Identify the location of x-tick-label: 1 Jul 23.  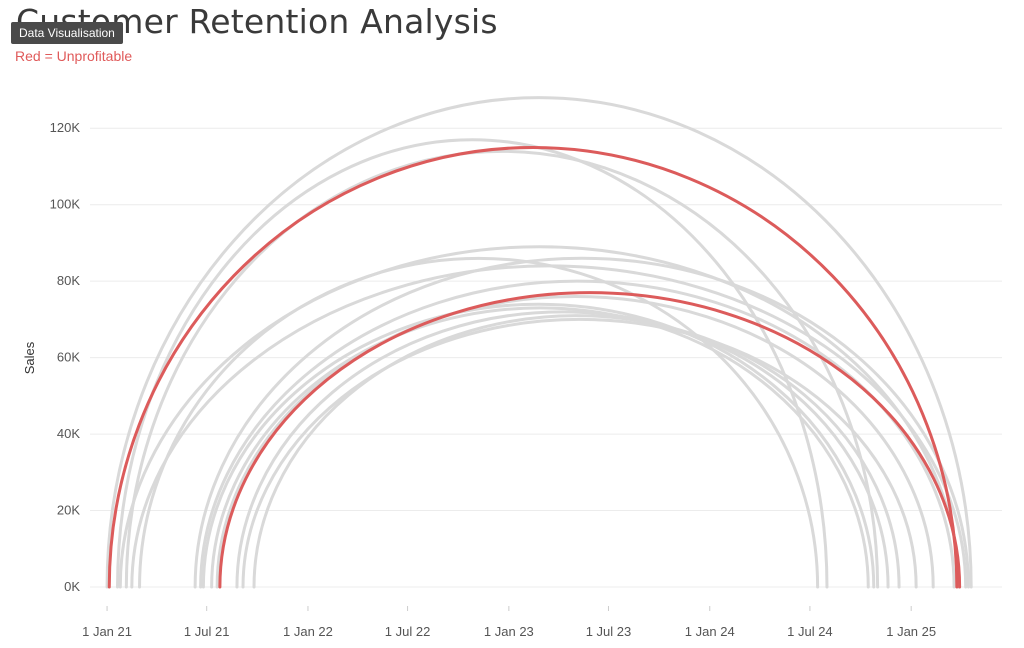
(609, 631).